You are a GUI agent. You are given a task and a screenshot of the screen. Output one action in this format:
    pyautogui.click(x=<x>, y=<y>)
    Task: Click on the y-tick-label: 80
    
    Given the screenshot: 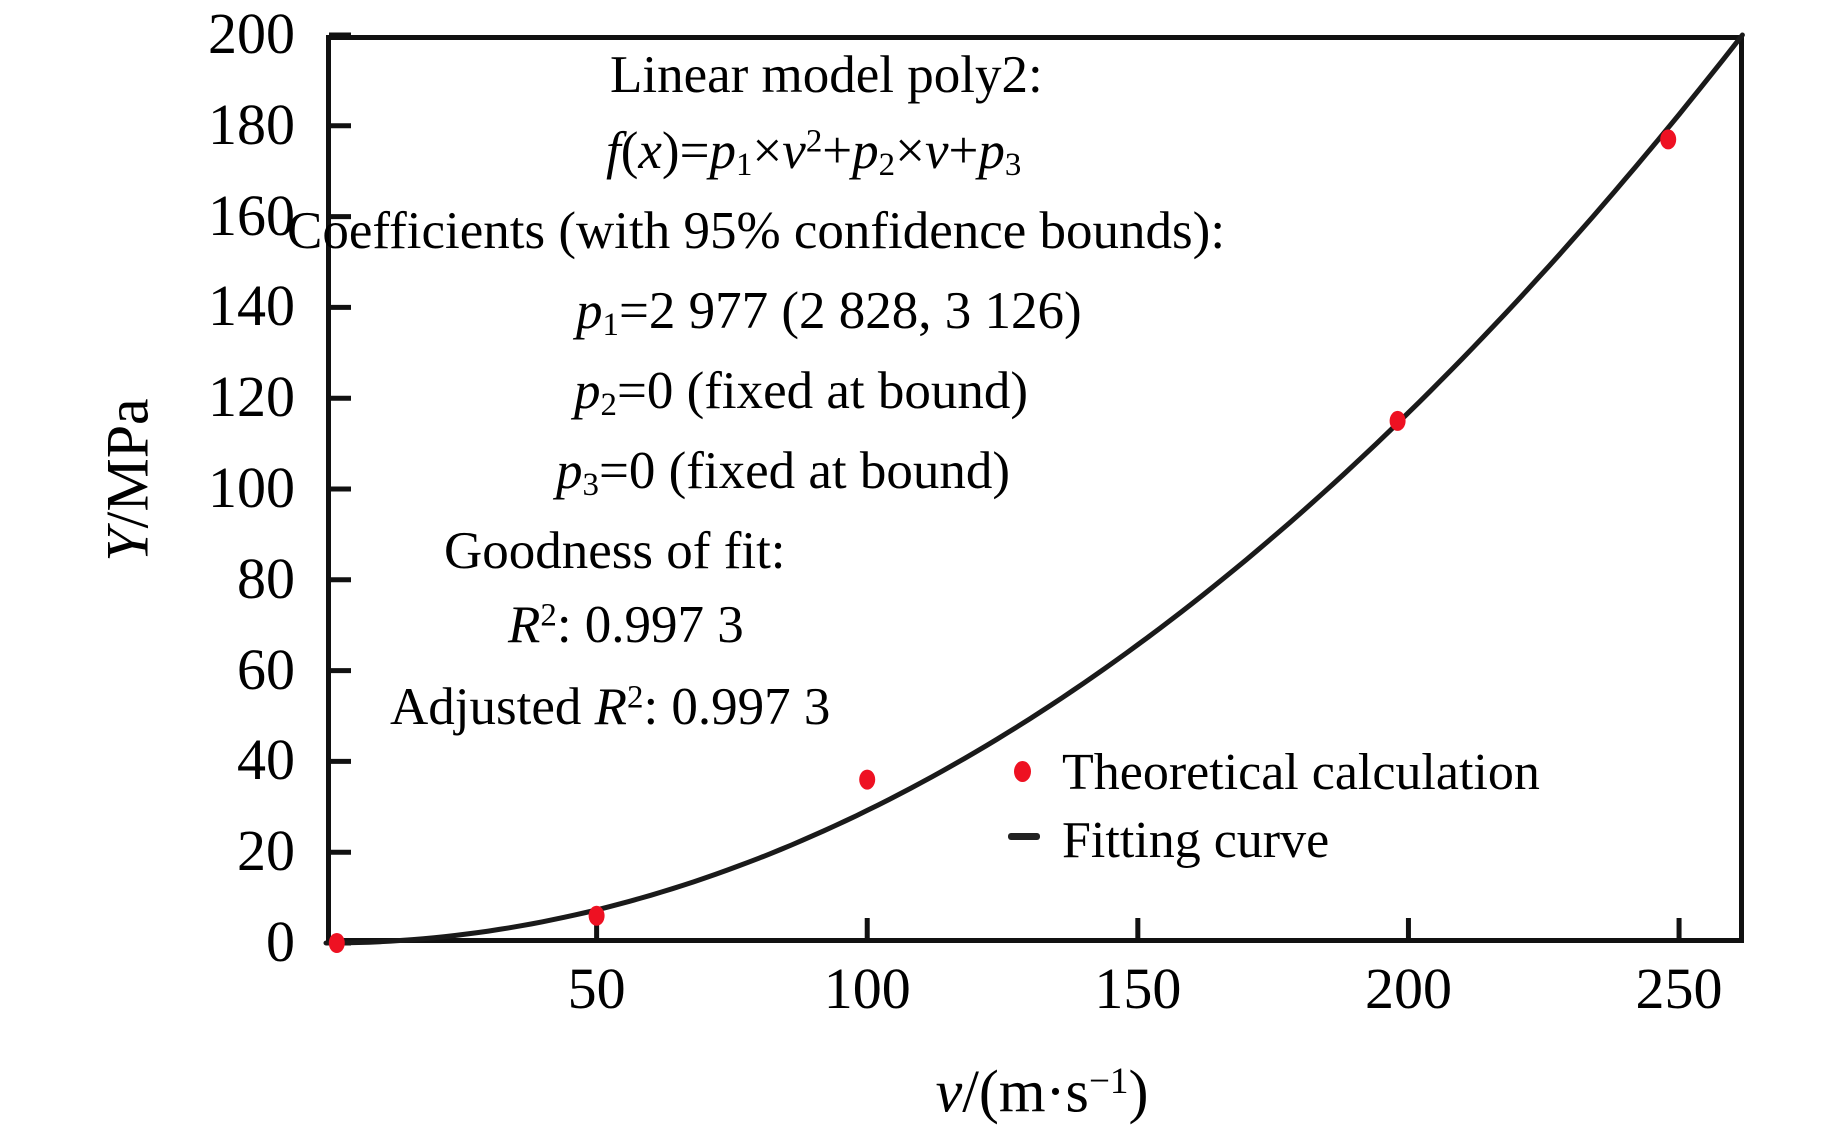 What is the action you would take?
    pyautogui.click(x=266, y=578)
    